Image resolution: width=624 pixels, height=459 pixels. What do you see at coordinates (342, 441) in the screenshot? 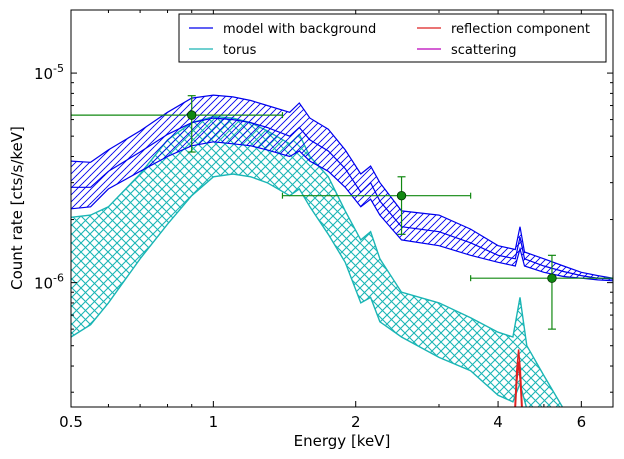
I see `x-axis-label: Energy [keV]` at bounding box center [342, 441].